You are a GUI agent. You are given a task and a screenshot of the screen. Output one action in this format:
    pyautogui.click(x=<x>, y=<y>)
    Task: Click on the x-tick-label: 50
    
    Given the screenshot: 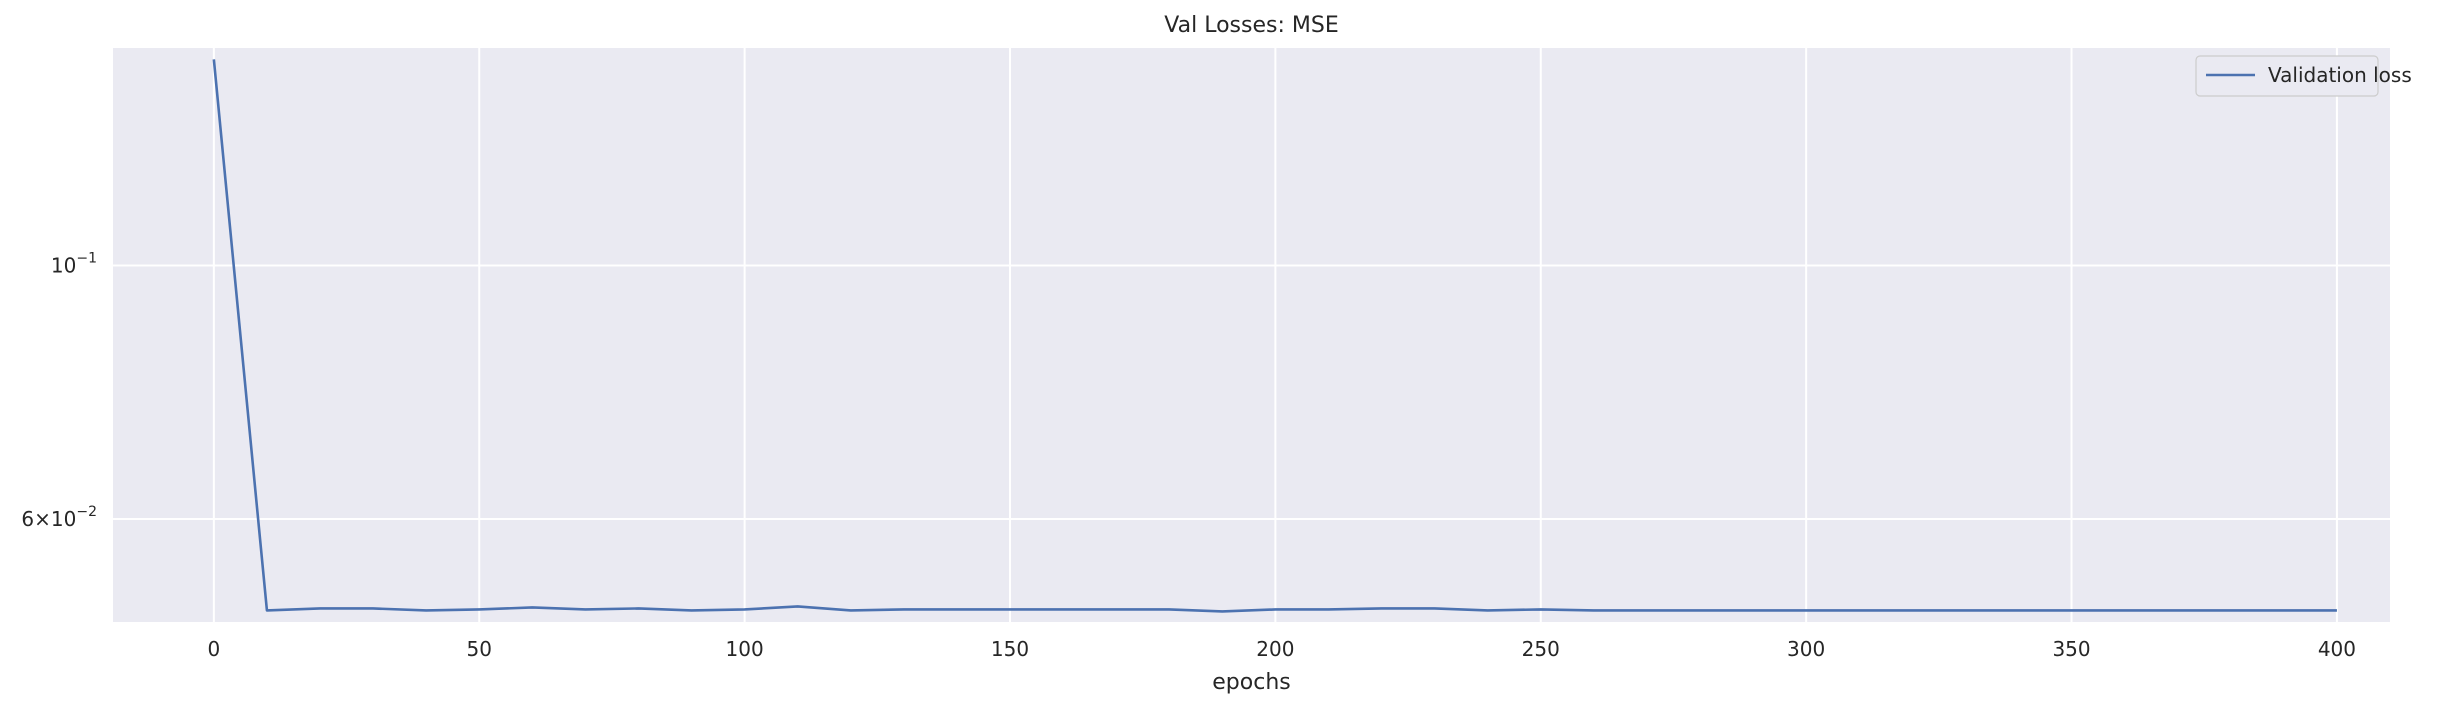 What is the action you would take?
    pyautogui.click(x=479, y=649)
    